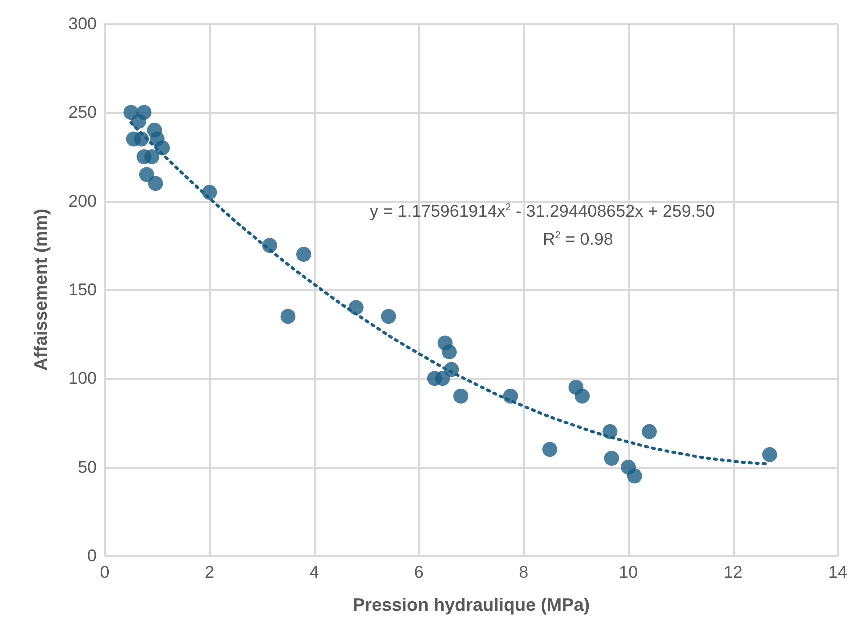 This screenshot has height=637, width=853. I want to click on y-tick-label: 200, so click(82, 201).